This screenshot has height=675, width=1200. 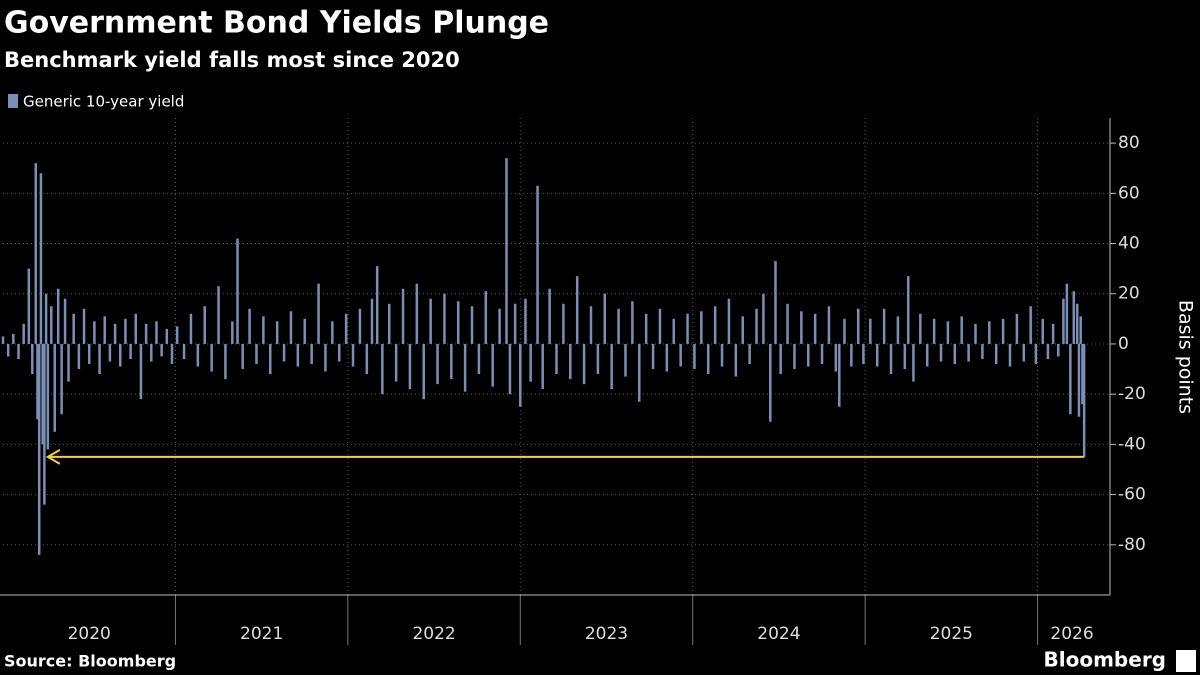 I want to click on y-tick-label: 20, so click(x=1129, y=294).